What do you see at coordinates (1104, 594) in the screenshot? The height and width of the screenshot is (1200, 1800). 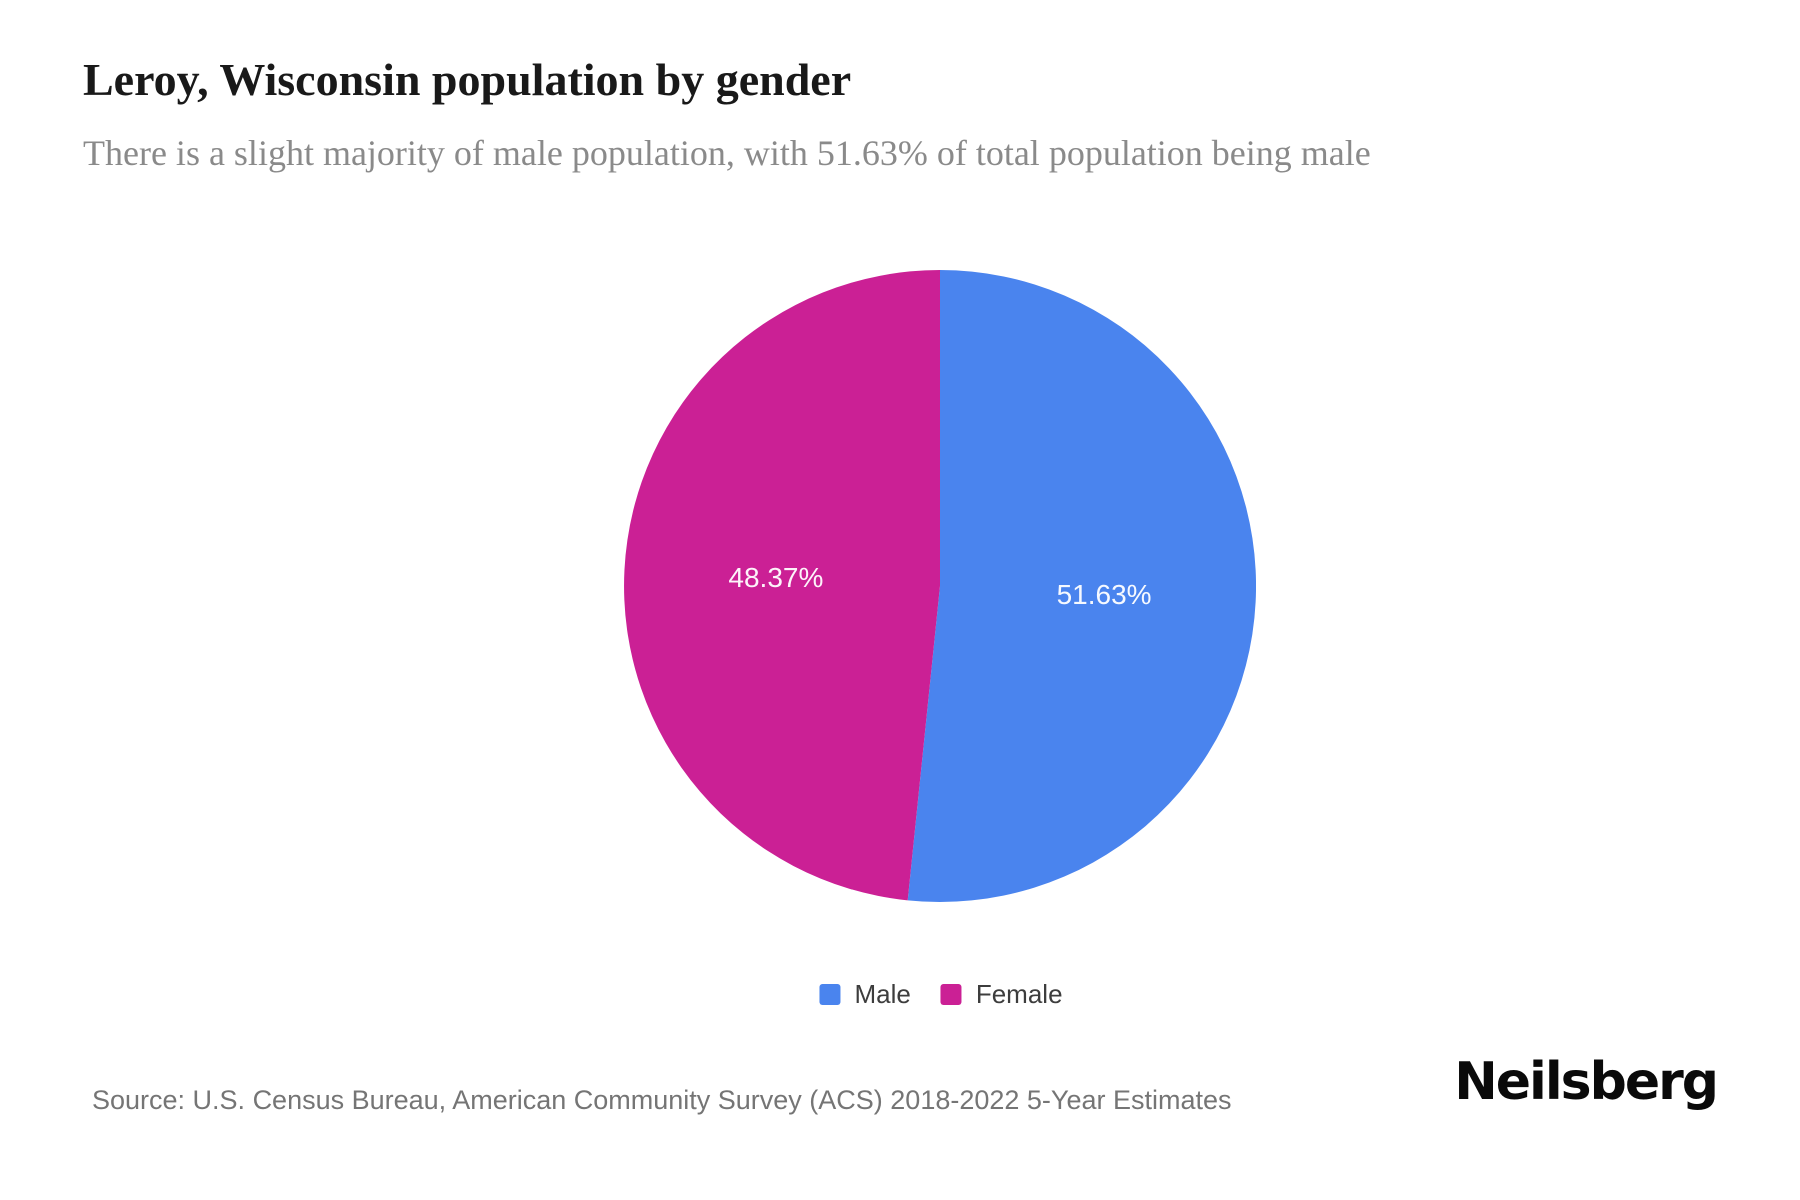 I see `pie-slice-value-label: 51.63%` at bounding box center [1104, 594].